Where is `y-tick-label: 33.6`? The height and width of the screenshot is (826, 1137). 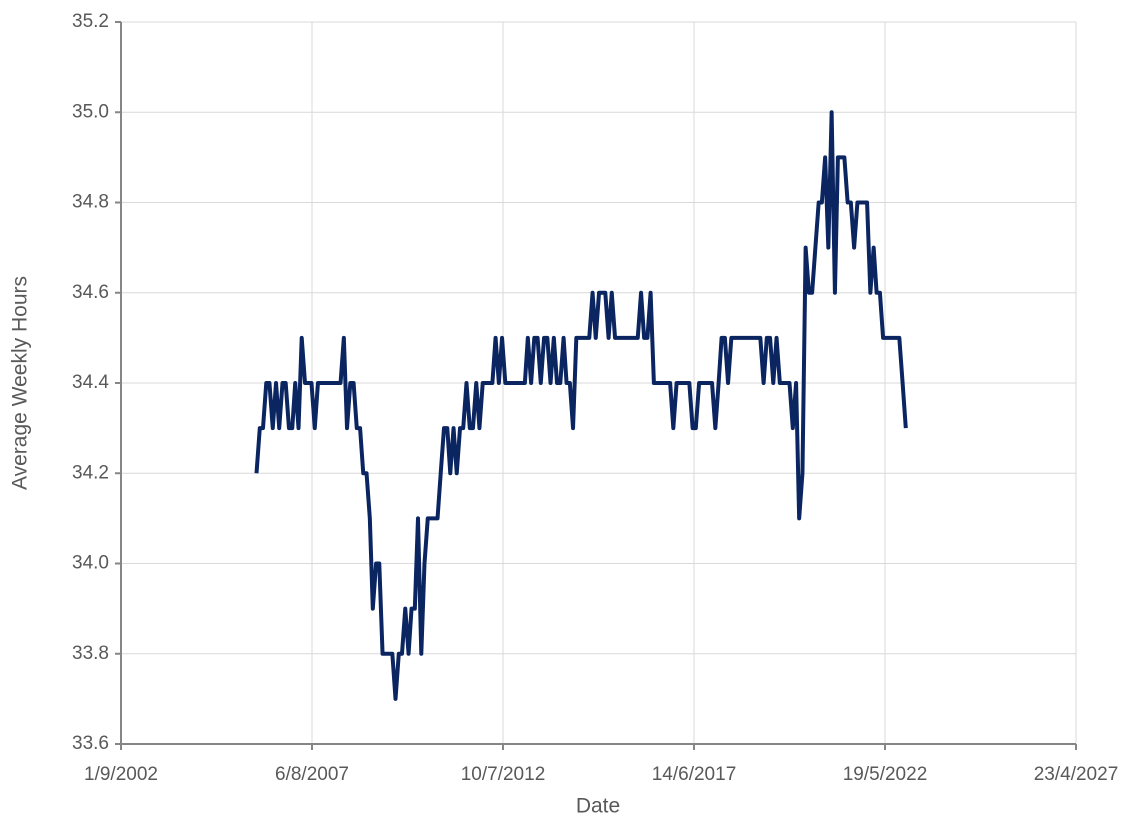
y-tick-label: 33.6 is located at coordinates (90, 743).